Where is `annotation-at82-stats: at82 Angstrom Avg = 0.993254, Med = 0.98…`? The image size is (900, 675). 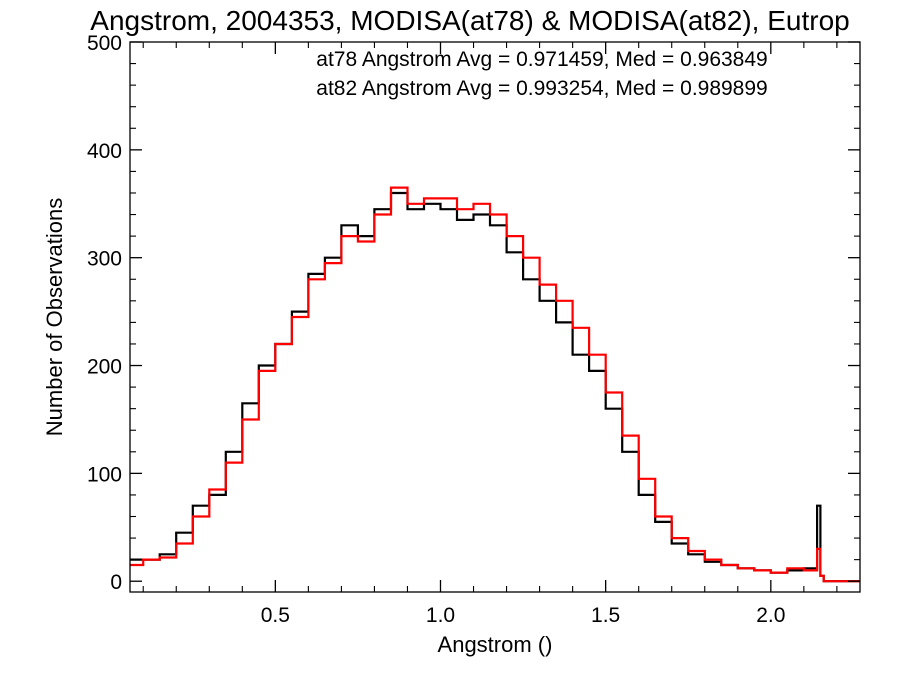
annotation-at82-stats: at82 Angstrom Avg = 0.993254, Med = 0.98… is located at coordinates (541, 88).